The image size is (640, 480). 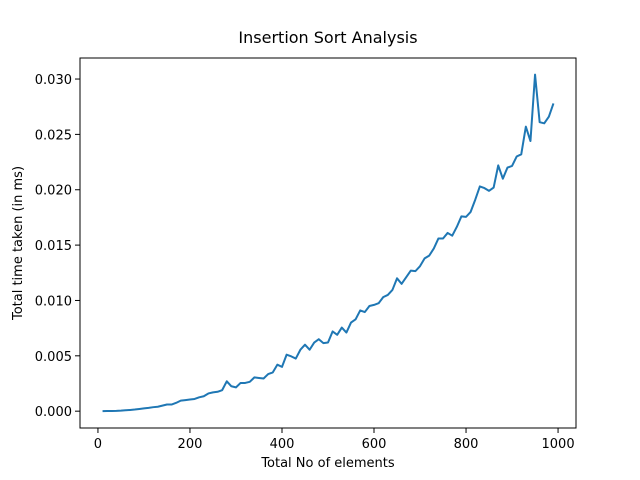 What do you see at coordinates (53, 412) in the screenshot?
I see `y-tick-label: 0.000` at bounding box center [53, 412].